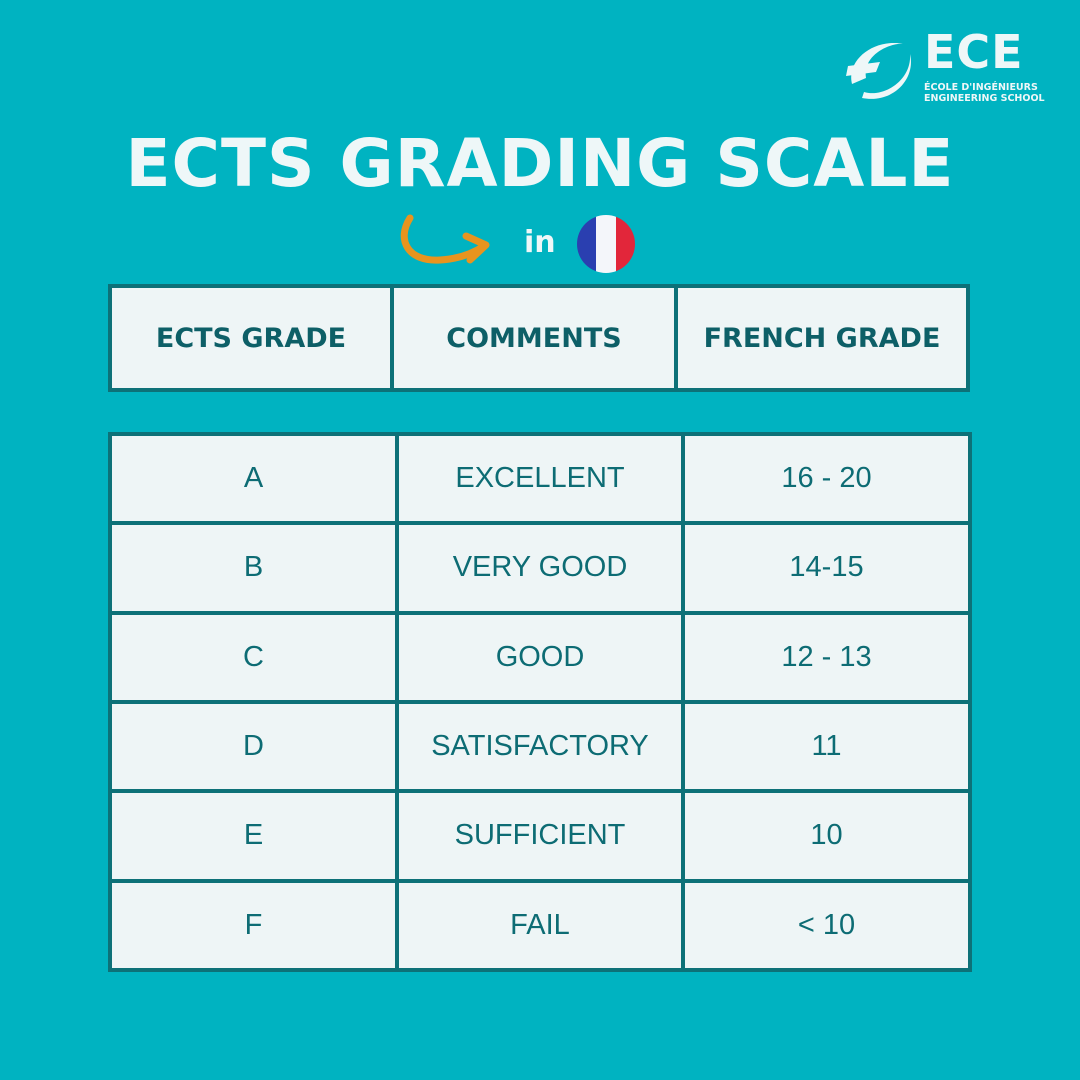 The image size is (1080, 1080). What do you see at coordinates (445, 239) in the screenshot?
I see `curved-arrow-icon` at bounding box center [445, 239].